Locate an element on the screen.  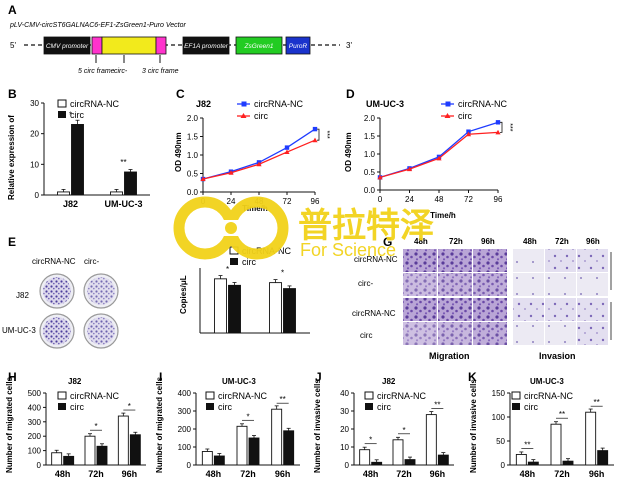
d-series-0-line is located at coordinates (439, 150).